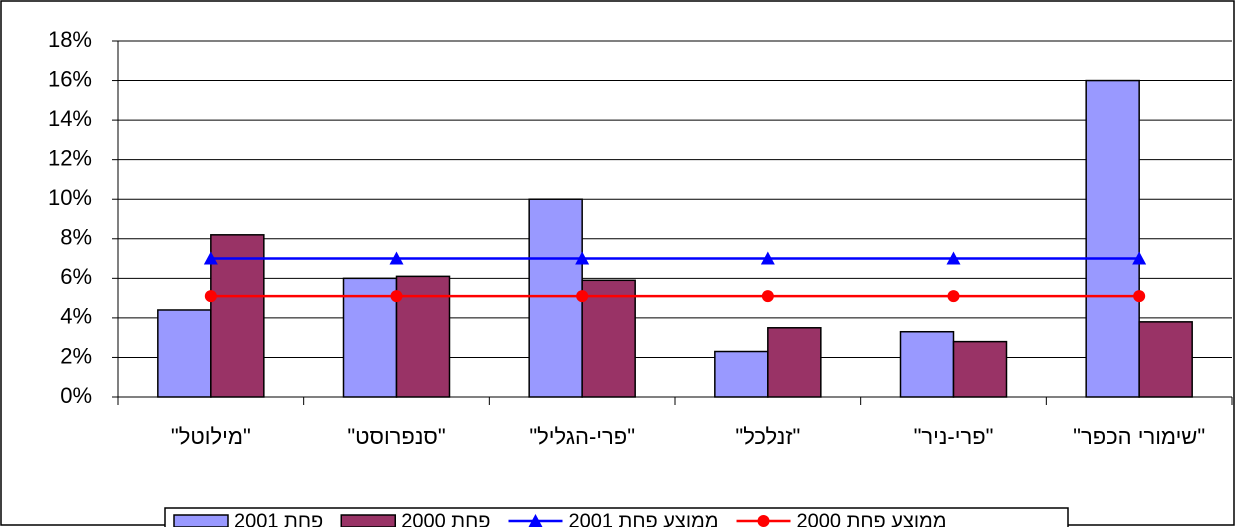 The image size is (1236, 527). Describe the element at coordinates (70, 78) in the screenshot. I see `y-tick-label: 16%` at that location.